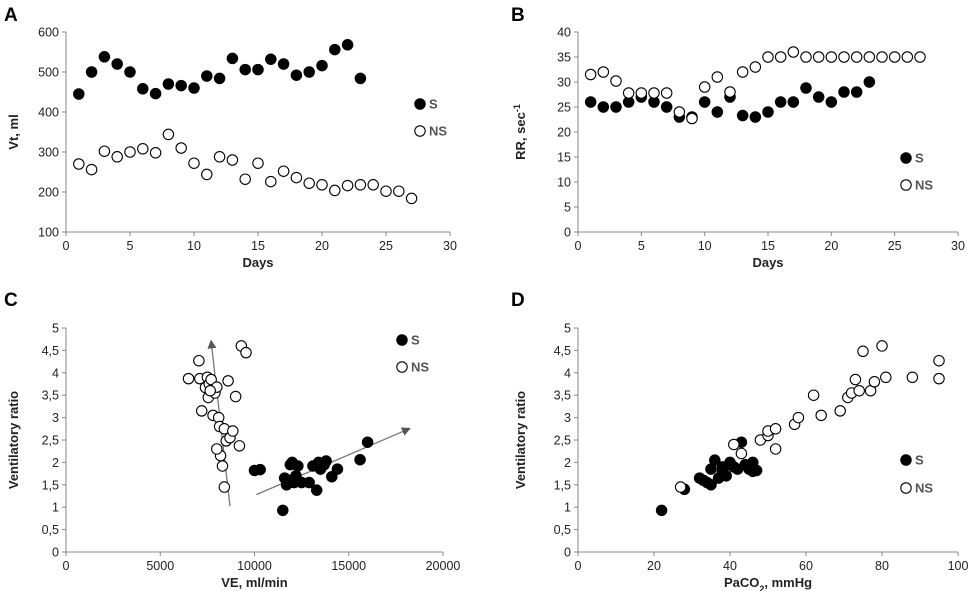 The width and height of the screenshot is (969, 591). I want to click on y-axis-label-superscript: -1, so click(517, 108).